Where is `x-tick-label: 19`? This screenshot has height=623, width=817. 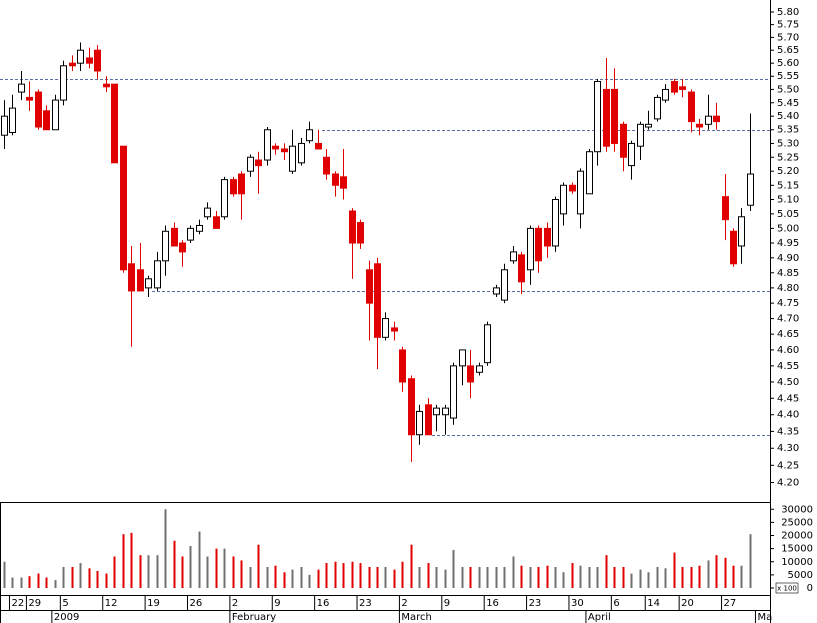 x-tick-label: 19 is located at coordinates (153, 603).